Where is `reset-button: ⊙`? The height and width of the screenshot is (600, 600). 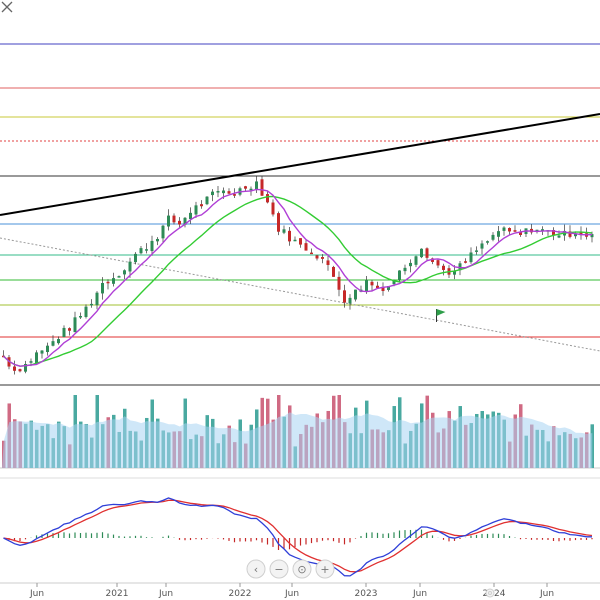
reset-button: ⊙ is located at coordinates (302, 569).